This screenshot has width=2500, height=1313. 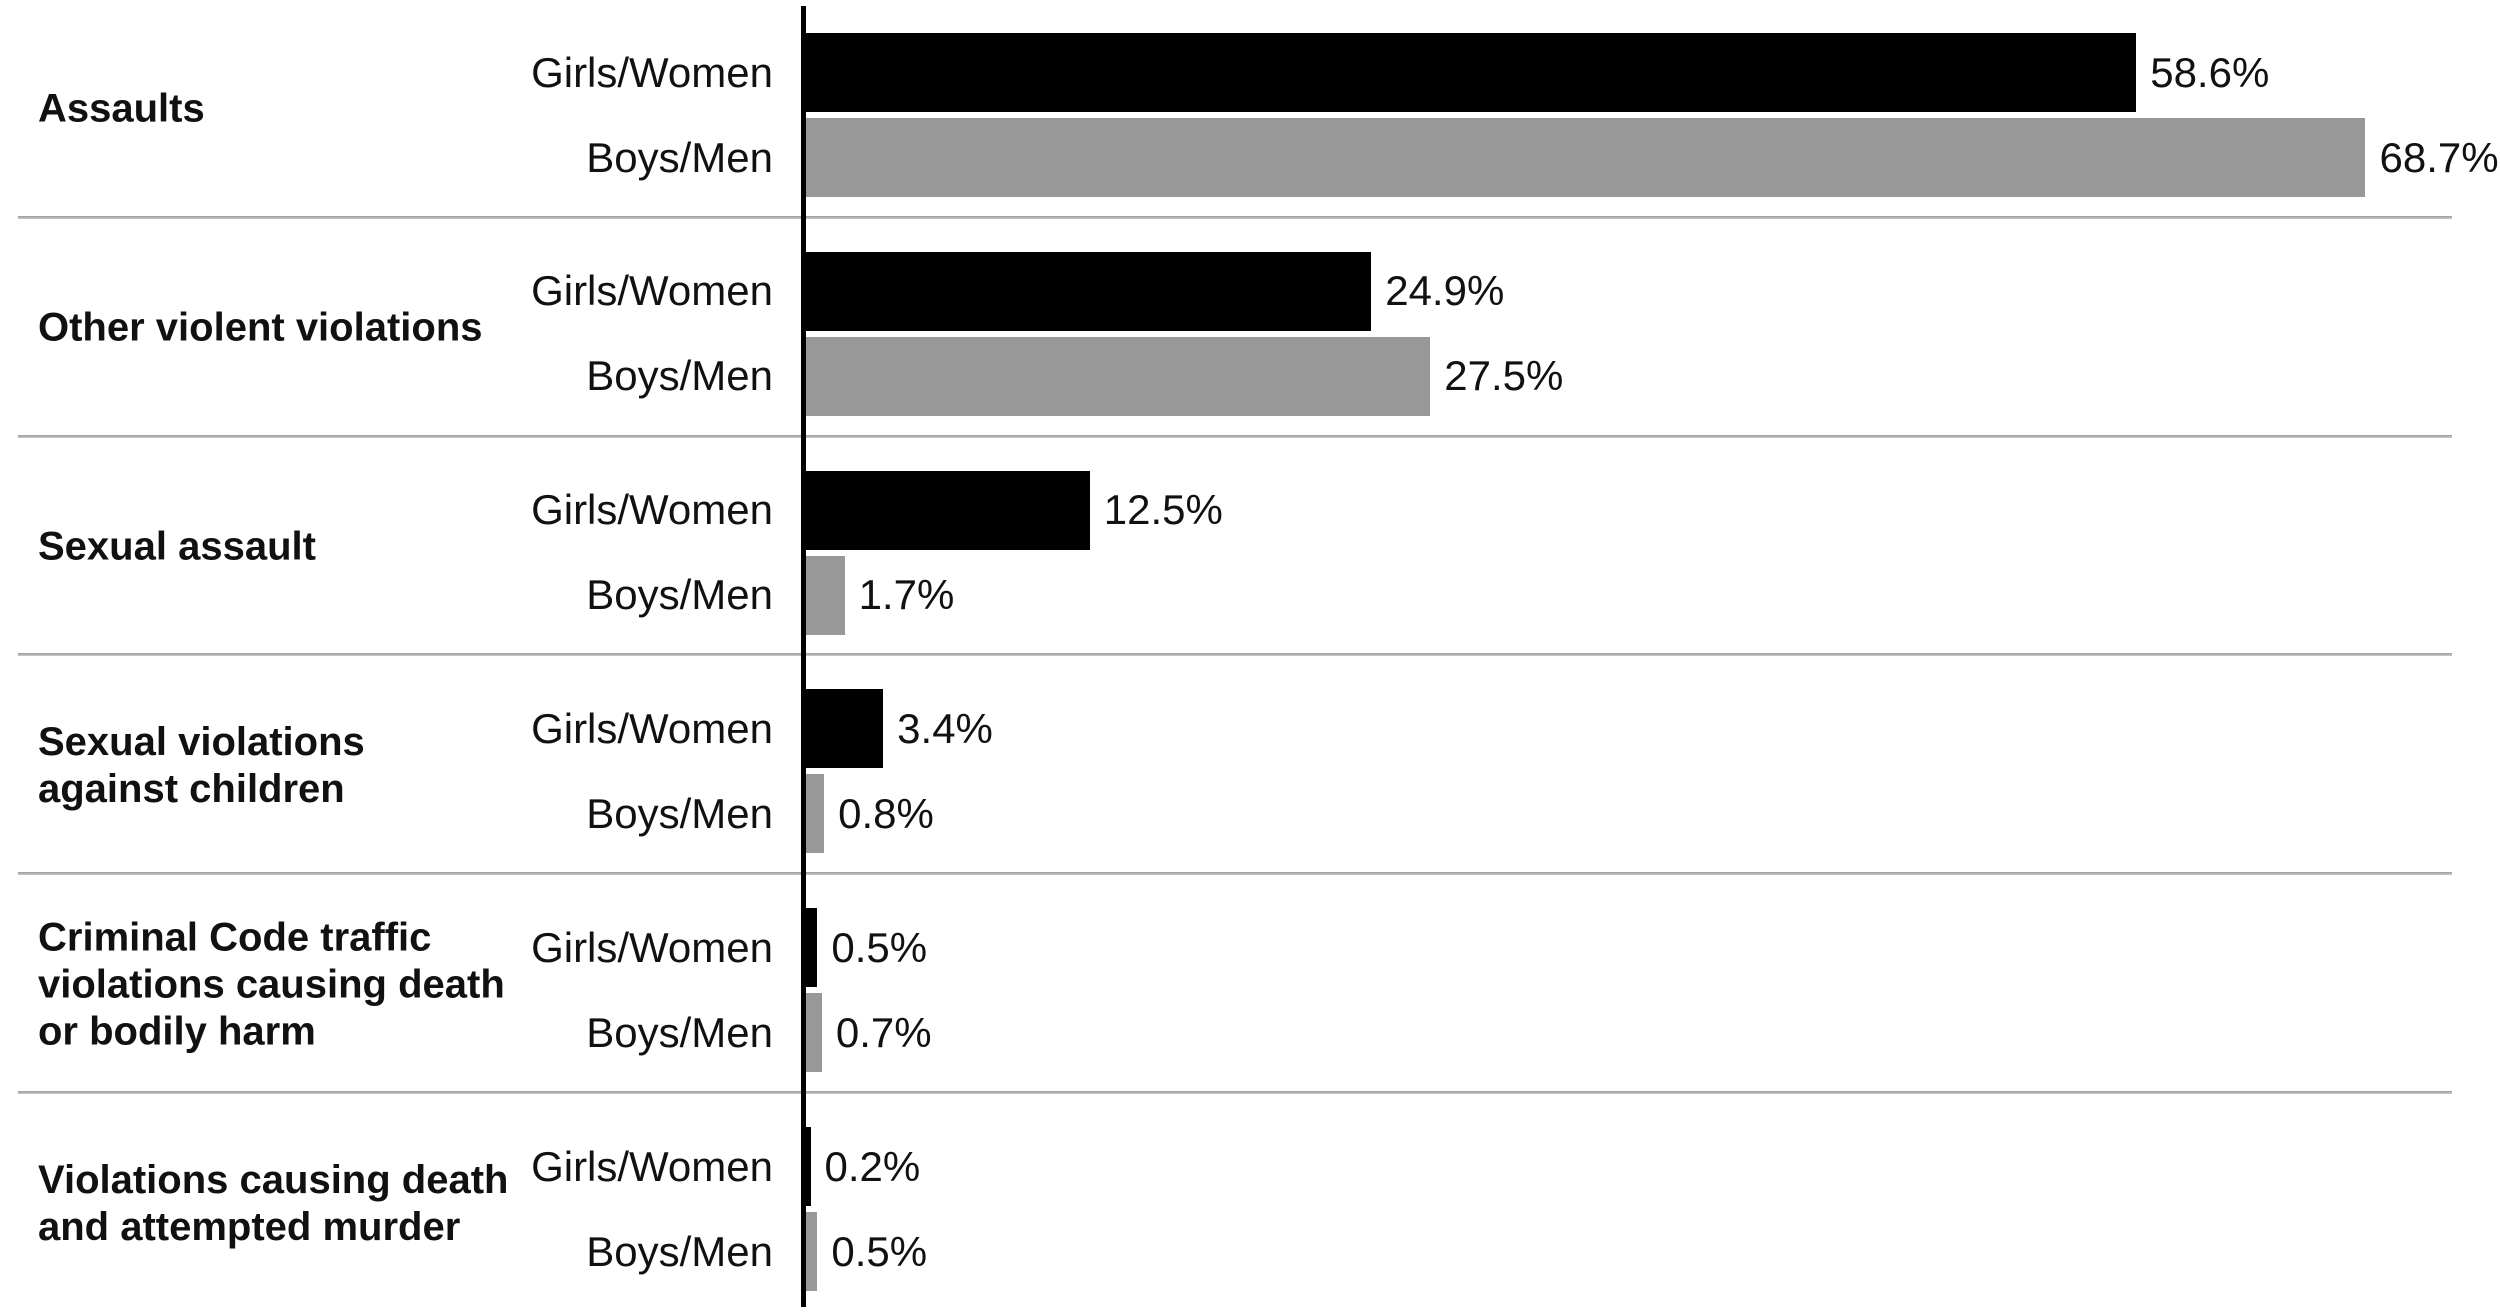 What do you see at coordinates (1250, 1252) in the screenshot?
I see `bar-row-boys-men: Boys/Men 0.5%` at bounding box center [1250, 1252].